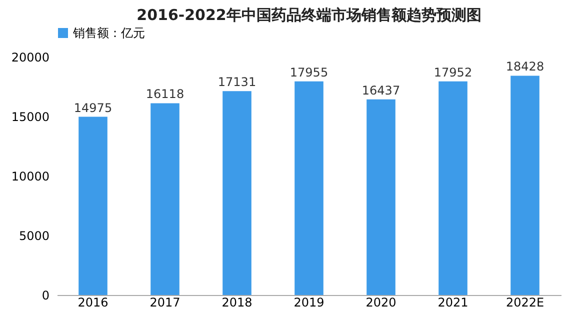 This screenshot has width=576, height=323. What do you see at coordinates (237, 82) in the screenshot?
I see `data-label: 17131` at bounding box center [237, 82].